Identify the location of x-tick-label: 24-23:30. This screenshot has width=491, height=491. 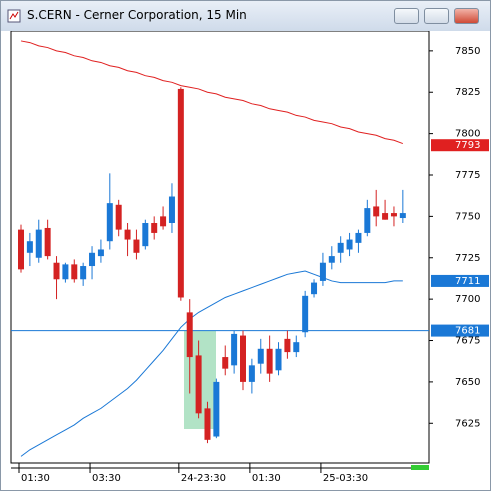
(203, 478).